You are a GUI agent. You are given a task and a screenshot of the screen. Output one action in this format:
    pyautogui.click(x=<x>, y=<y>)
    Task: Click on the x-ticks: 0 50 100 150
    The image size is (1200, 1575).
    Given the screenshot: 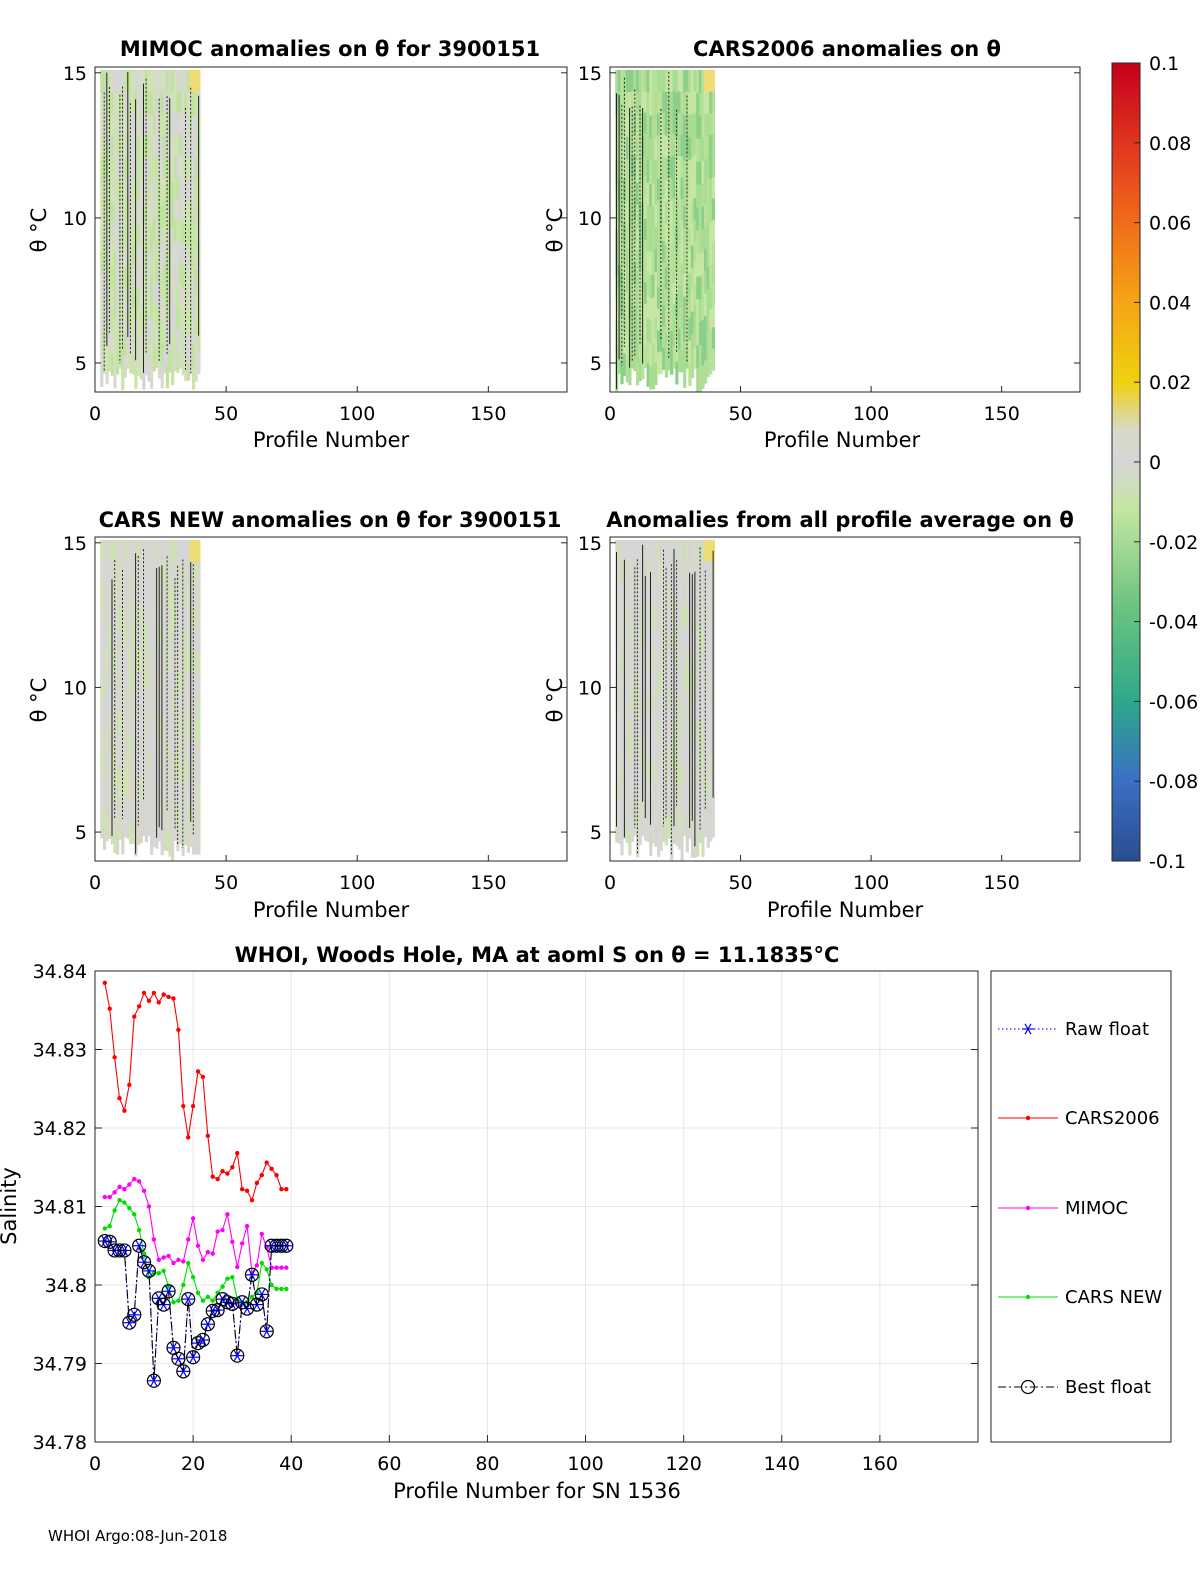 What is the action you would take?
    pyautogui.click(x=297, y=874)
    